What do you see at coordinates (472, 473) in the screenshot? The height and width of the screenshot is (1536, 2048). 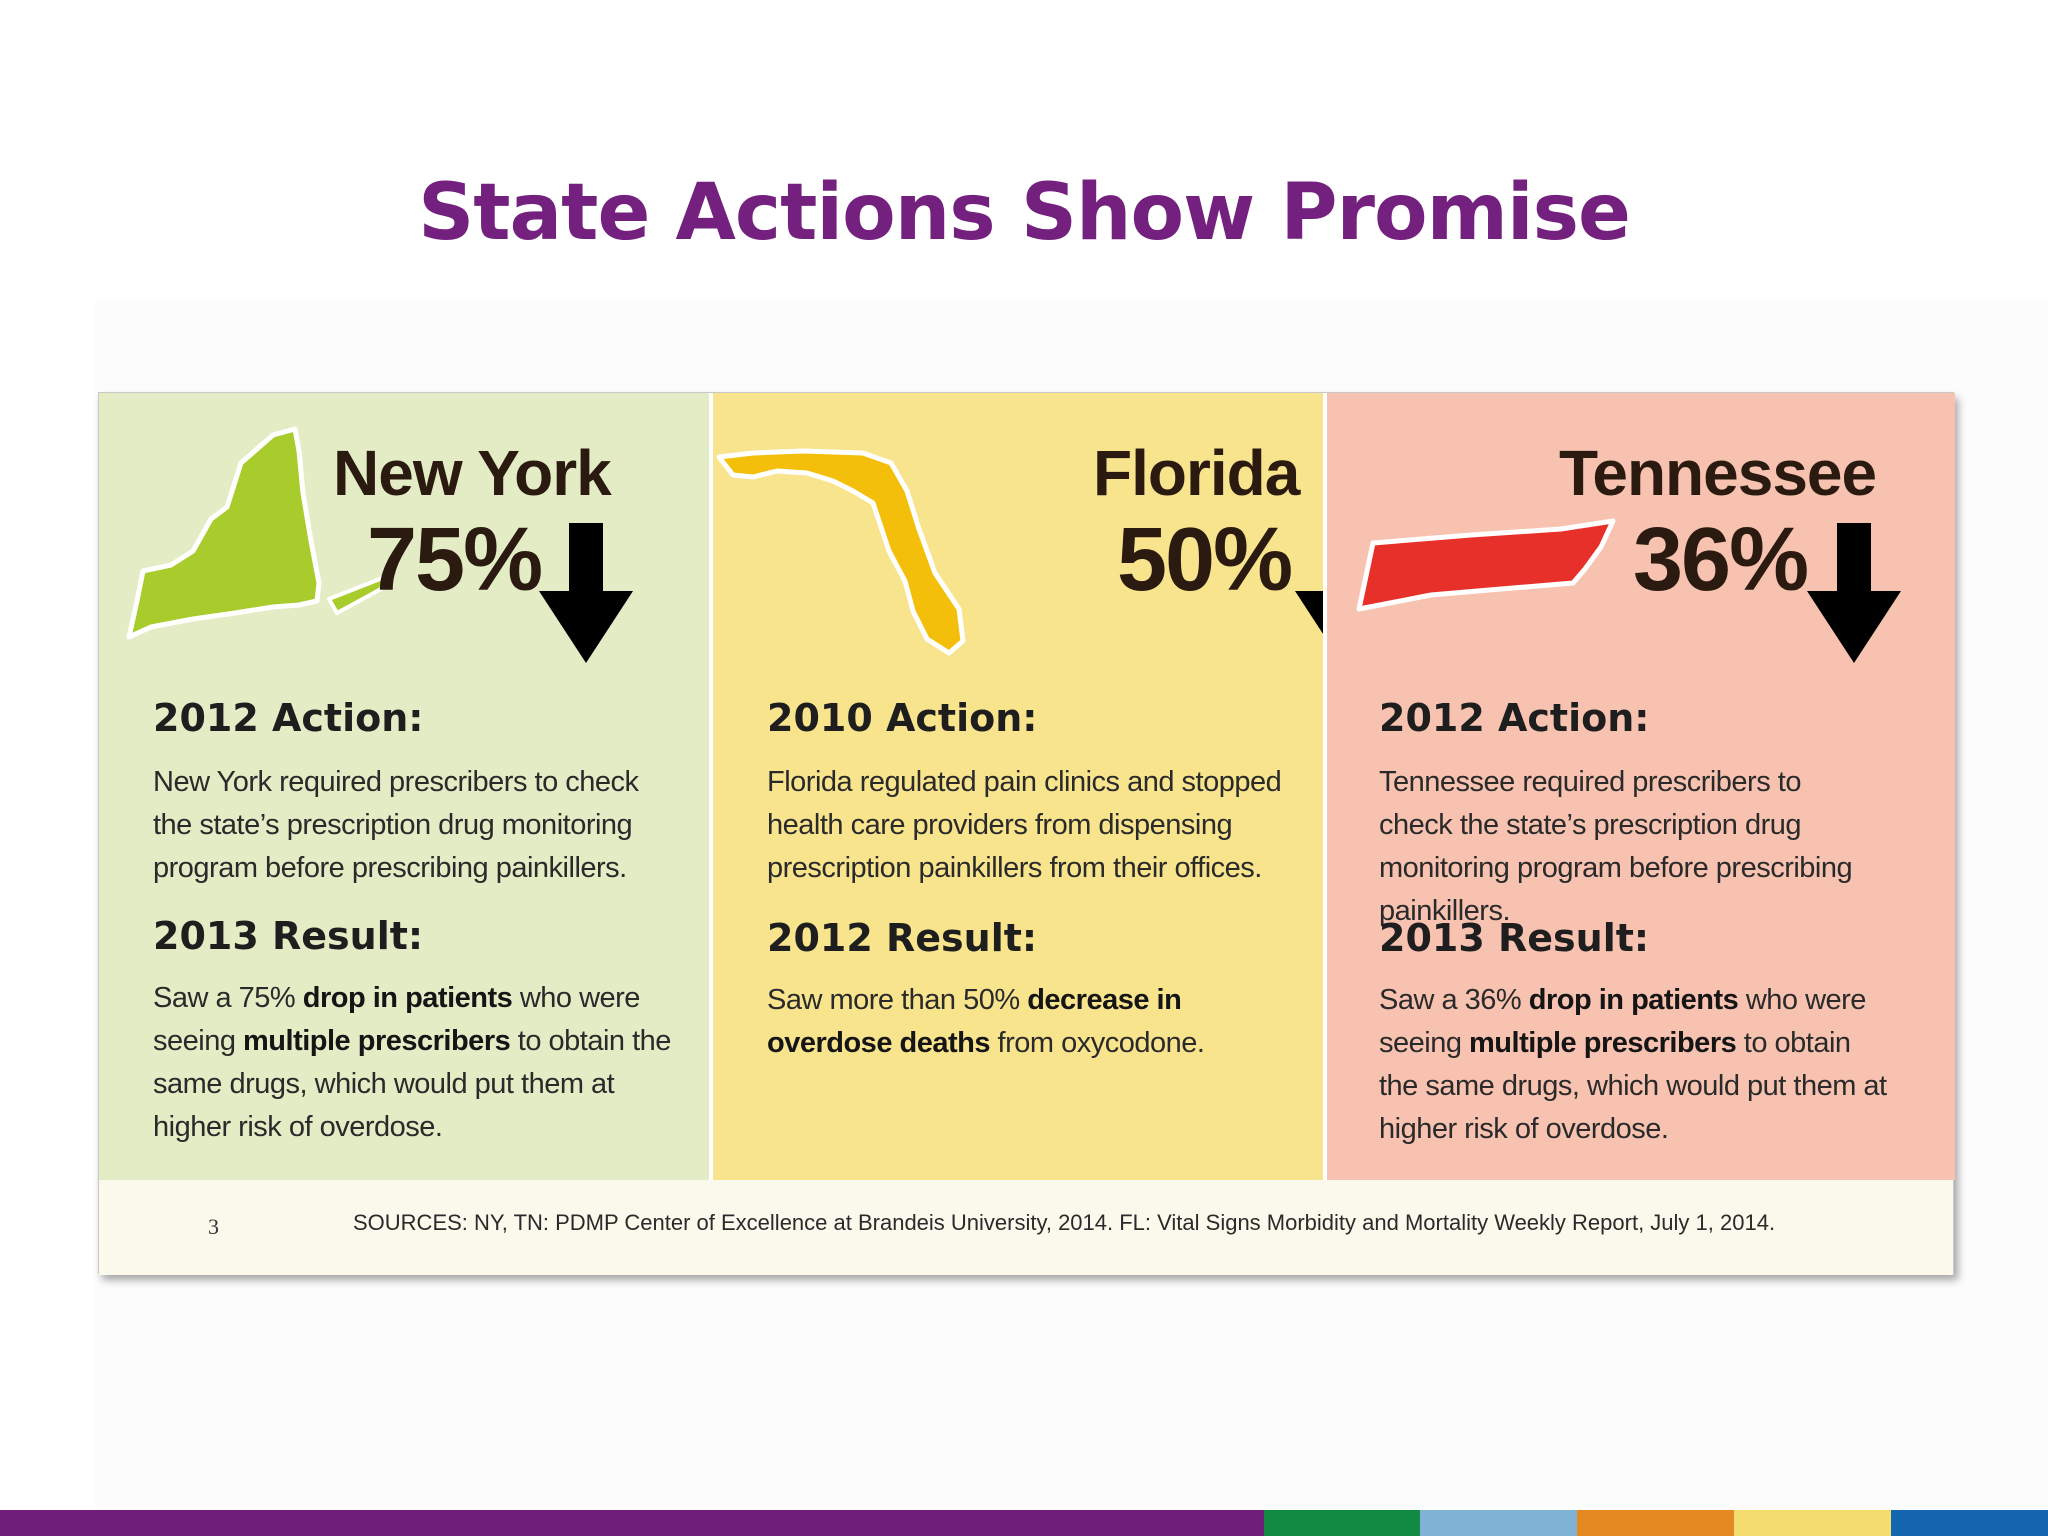 I see `state-name: New York` at bounding box center [472, 473].